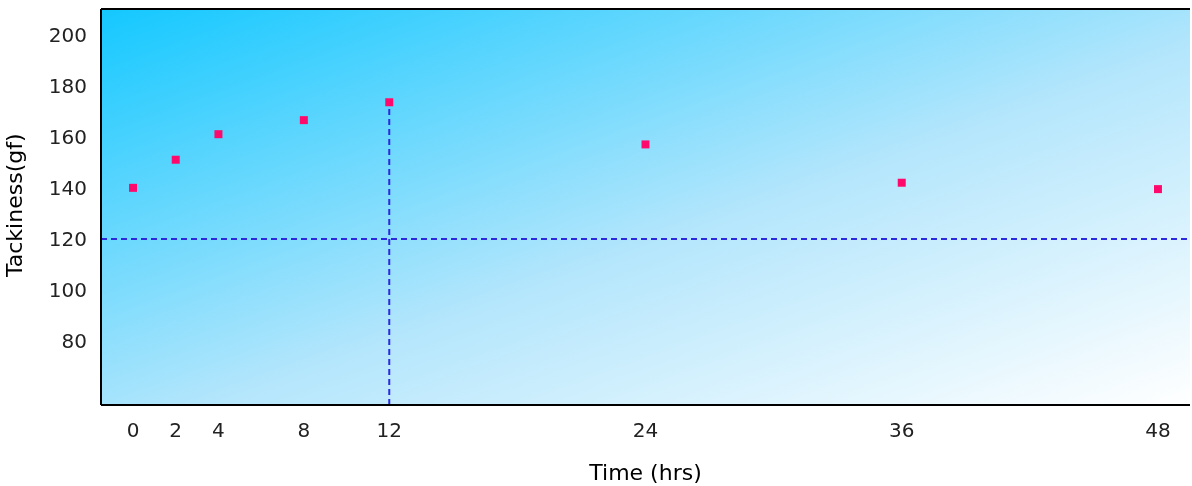 The width and height of the screenshot is (1192, 486). Describe the element at coordinates (67, 290) in the screenshot. I see `y-tick-label: 100` at that location.